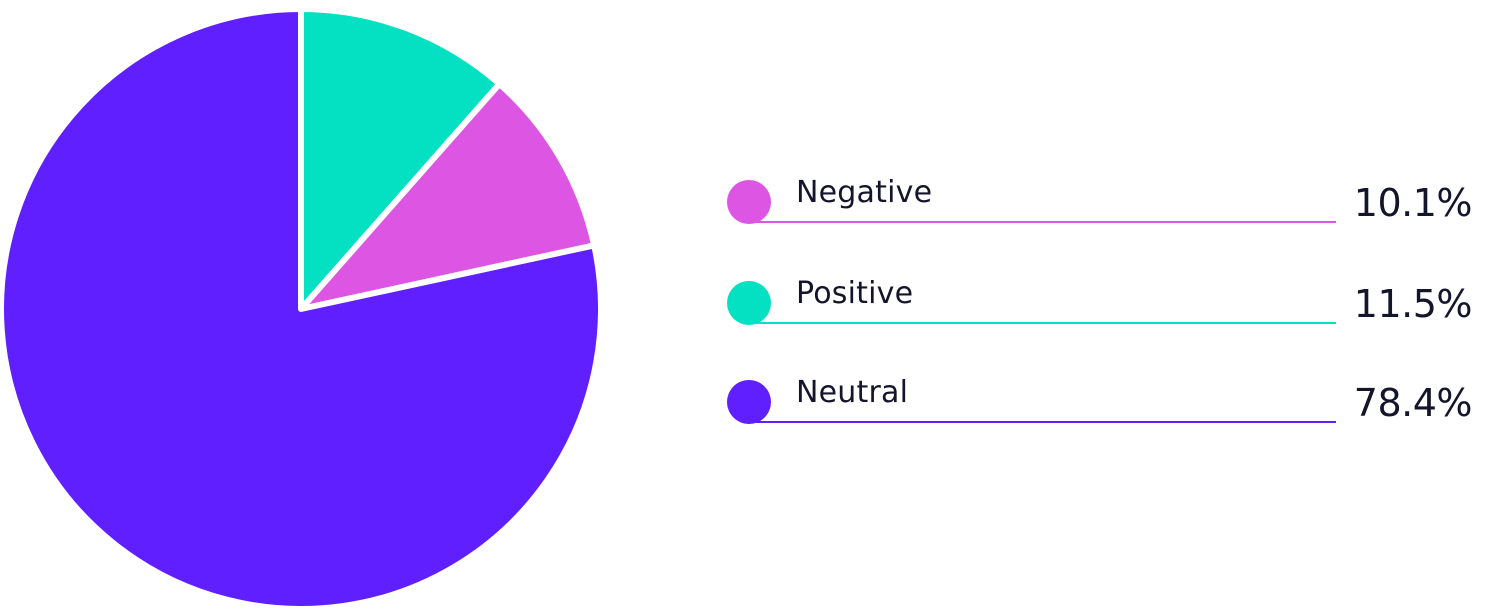 Image resolution: width=1498 pixels, height=612 pixels. What do you see at coordinates (749, 402) in the screenshot?
I see `legend-dot-neutral` at bounding box center [749, 402].